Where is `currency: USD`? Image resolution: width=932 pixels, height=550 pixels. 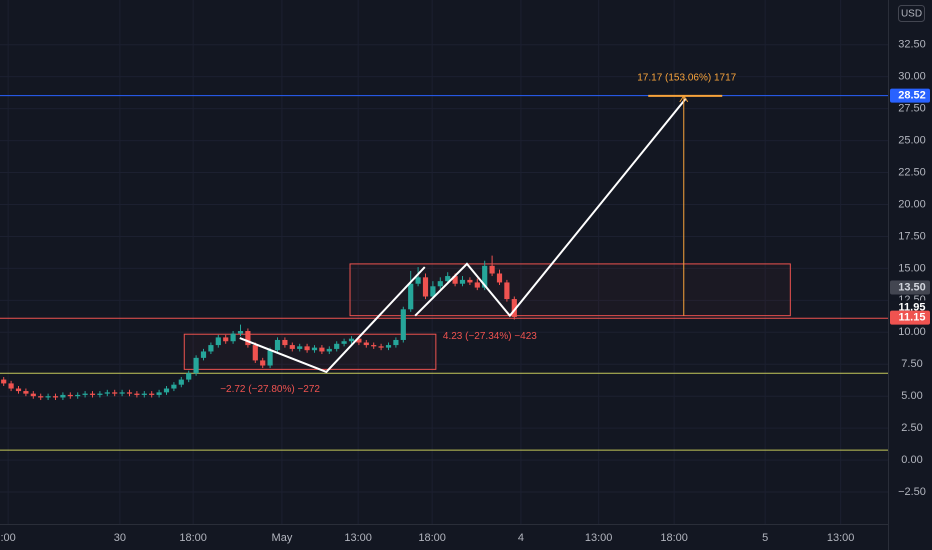 currency: USD is located at coordinates (911, 14).